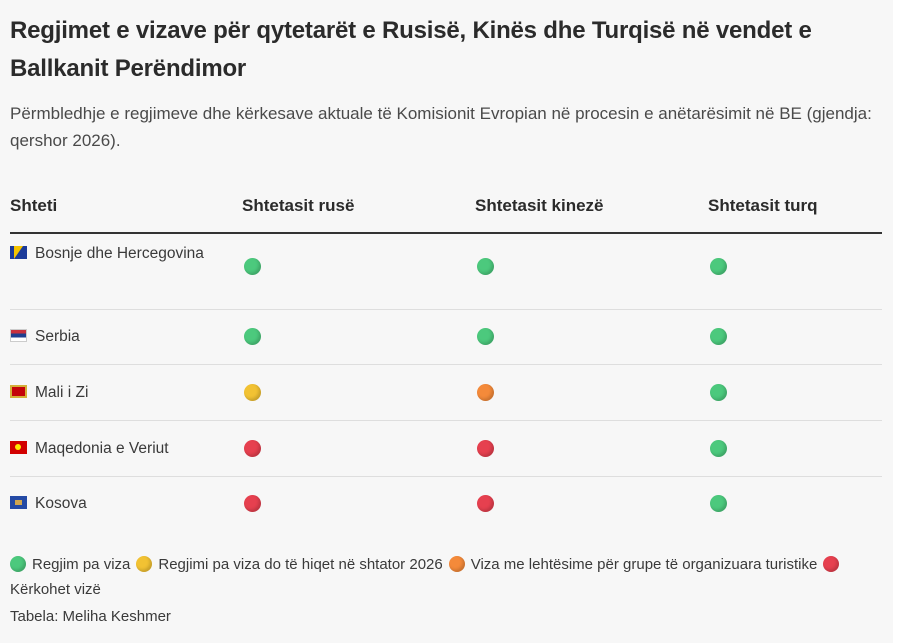  Describe the element at coordinates (446, 449) in the screenshot. I see `table-row: Maqedonia e Veriut` at that location.